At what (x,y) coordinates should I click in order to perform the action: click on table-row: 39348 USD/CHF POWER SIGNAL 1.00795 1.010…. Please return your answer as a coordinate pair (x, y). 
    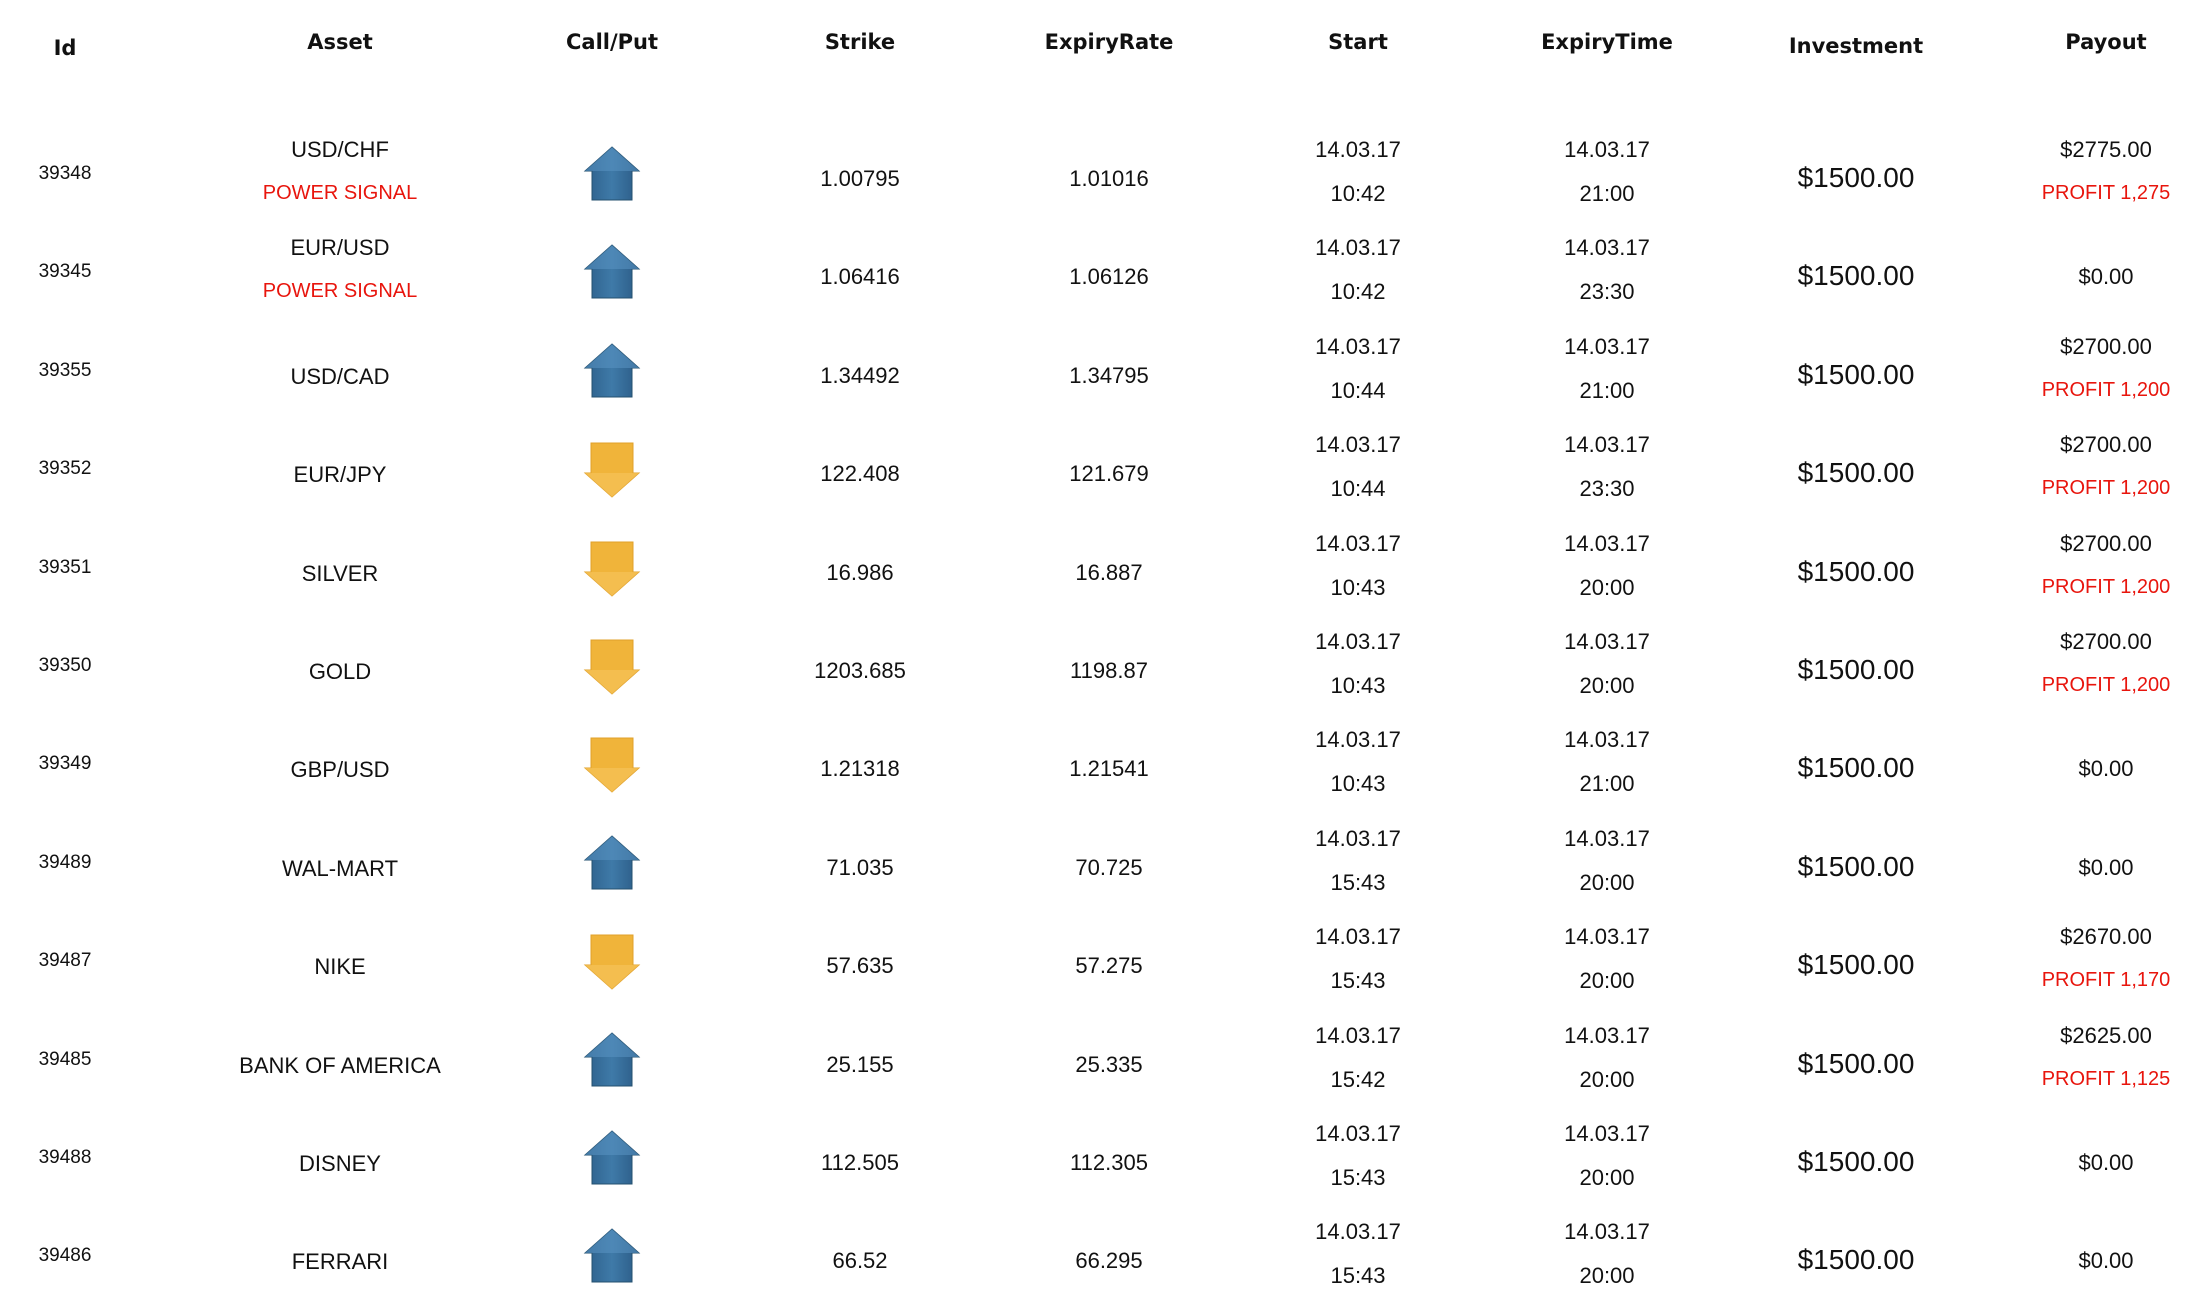
    Looking at the image, I should click on (1095, 175).